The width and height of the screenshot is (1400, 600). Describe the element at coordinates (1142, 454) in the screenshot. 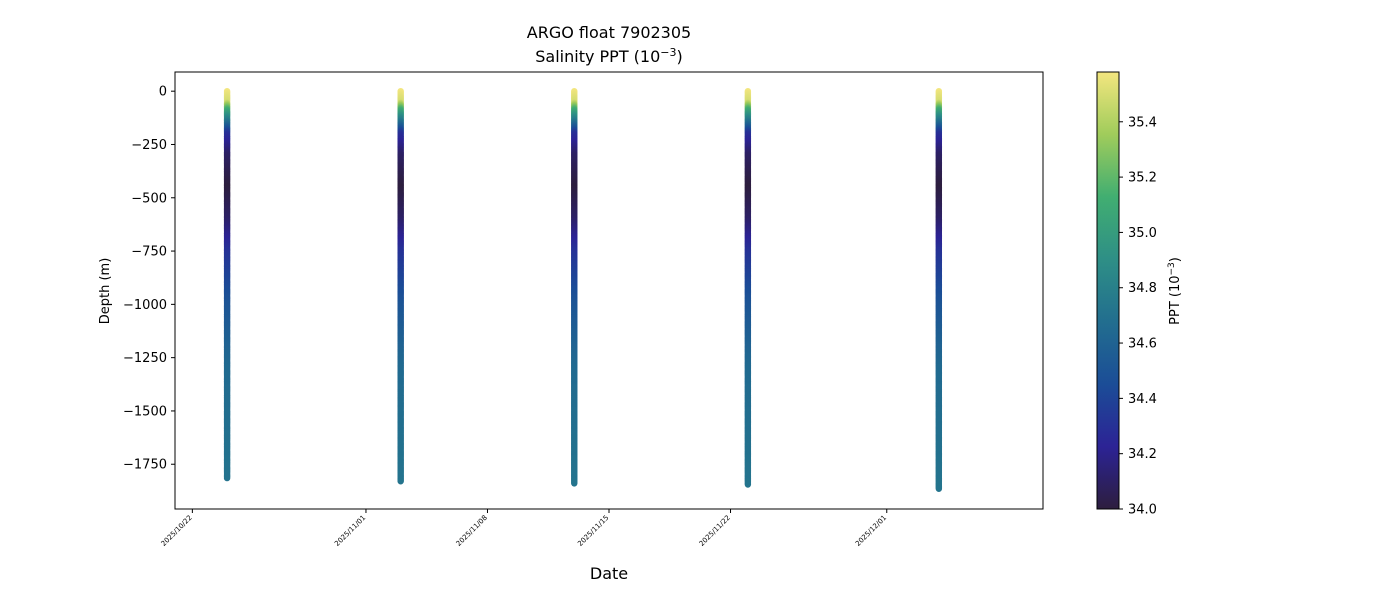

I see `colorbar-tick-label: 34.2` at that location.